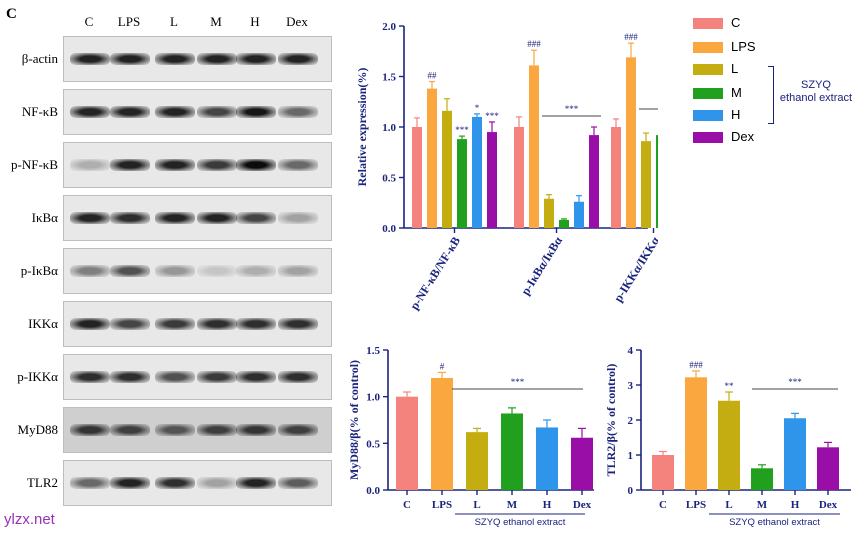  What do you see at coordinates (728, 505) in the screenshot?
I see `x-tick-label: L` at bounding box center [728, 505].